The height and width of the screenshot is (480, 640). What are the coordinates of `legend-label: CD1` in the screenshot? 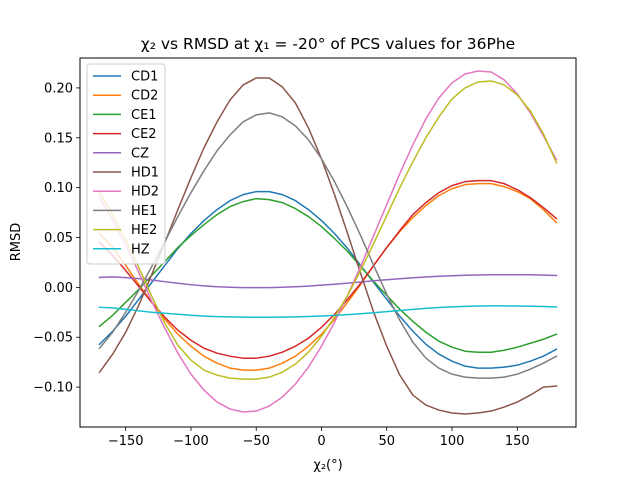 It's located at (144, 77).